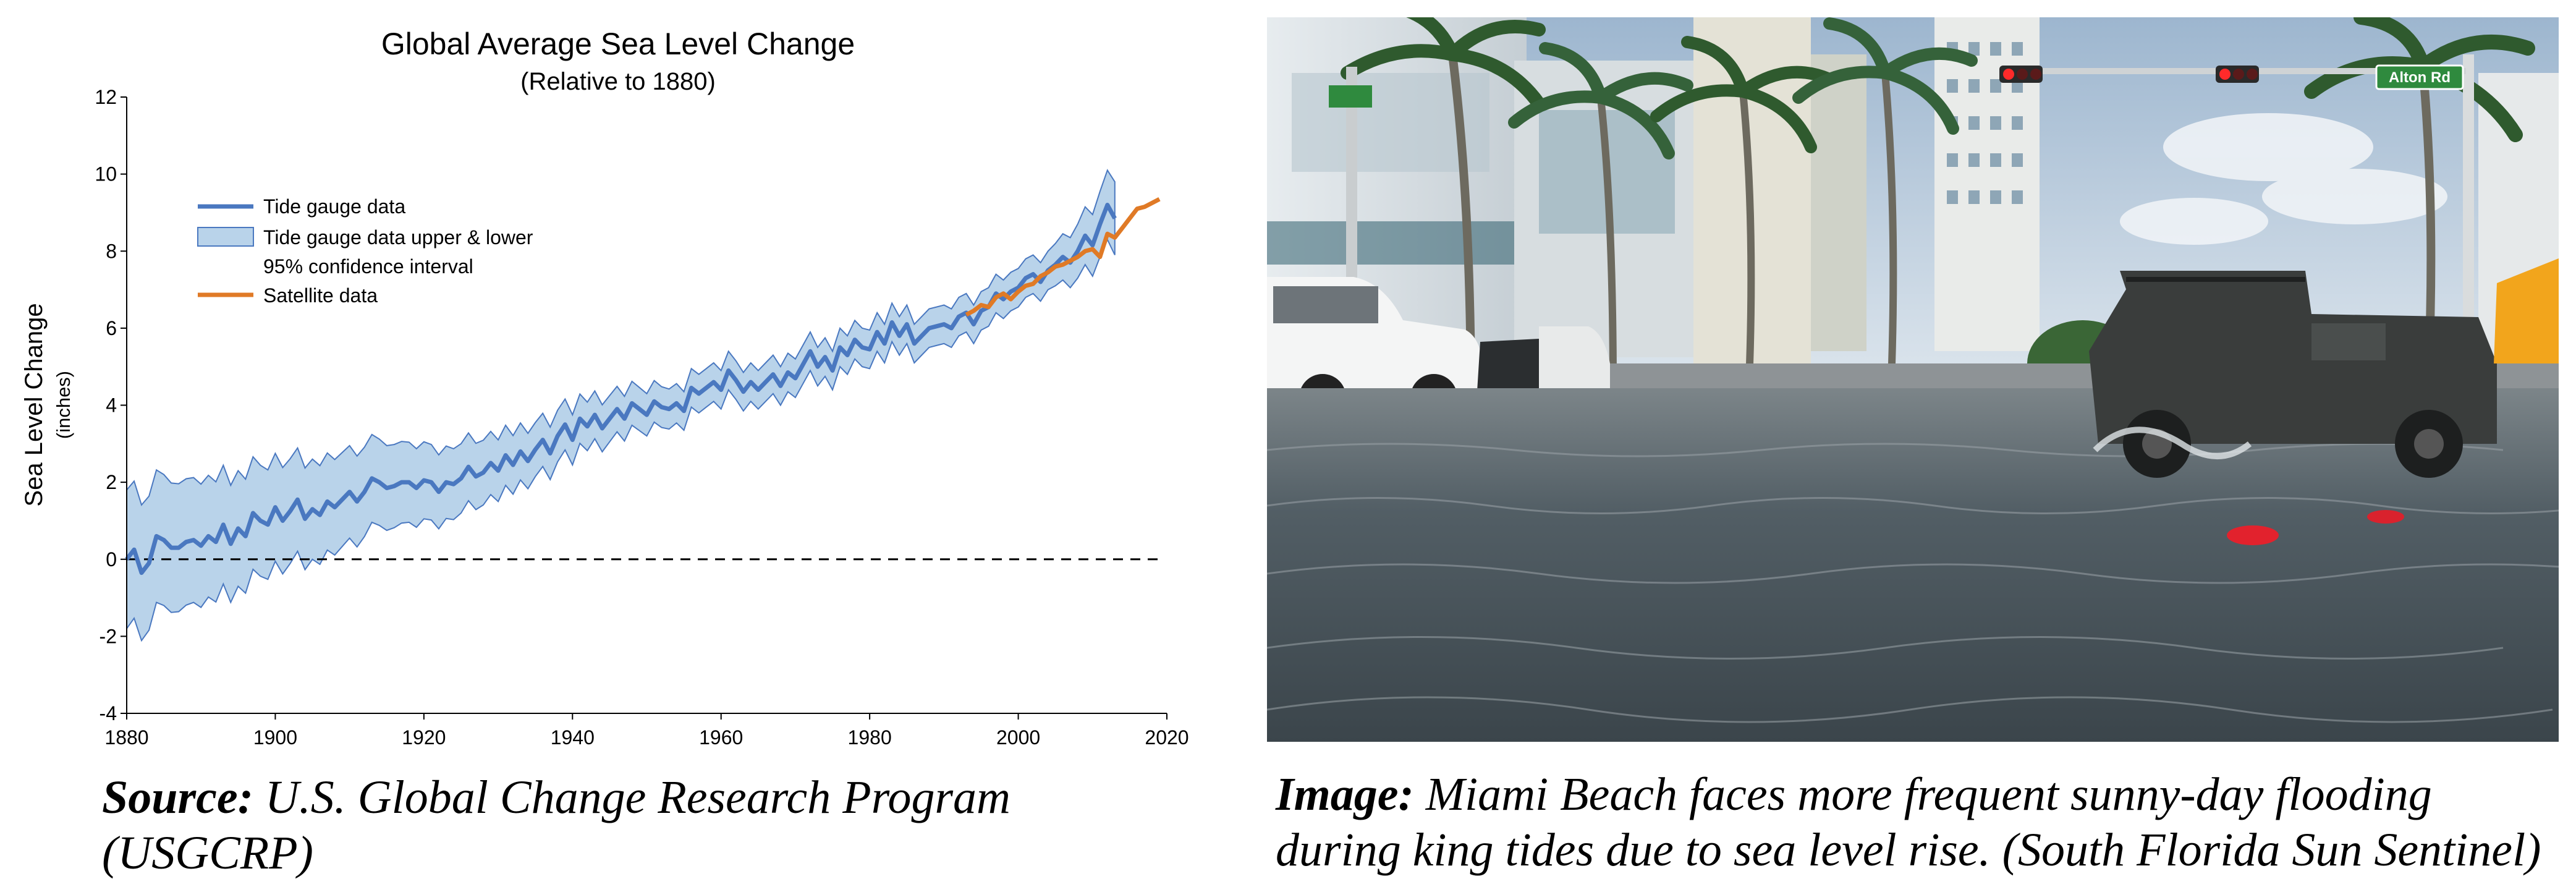 The image size is (2576, 892). I want to click on y-tick-label: 10, so click(106, 174).